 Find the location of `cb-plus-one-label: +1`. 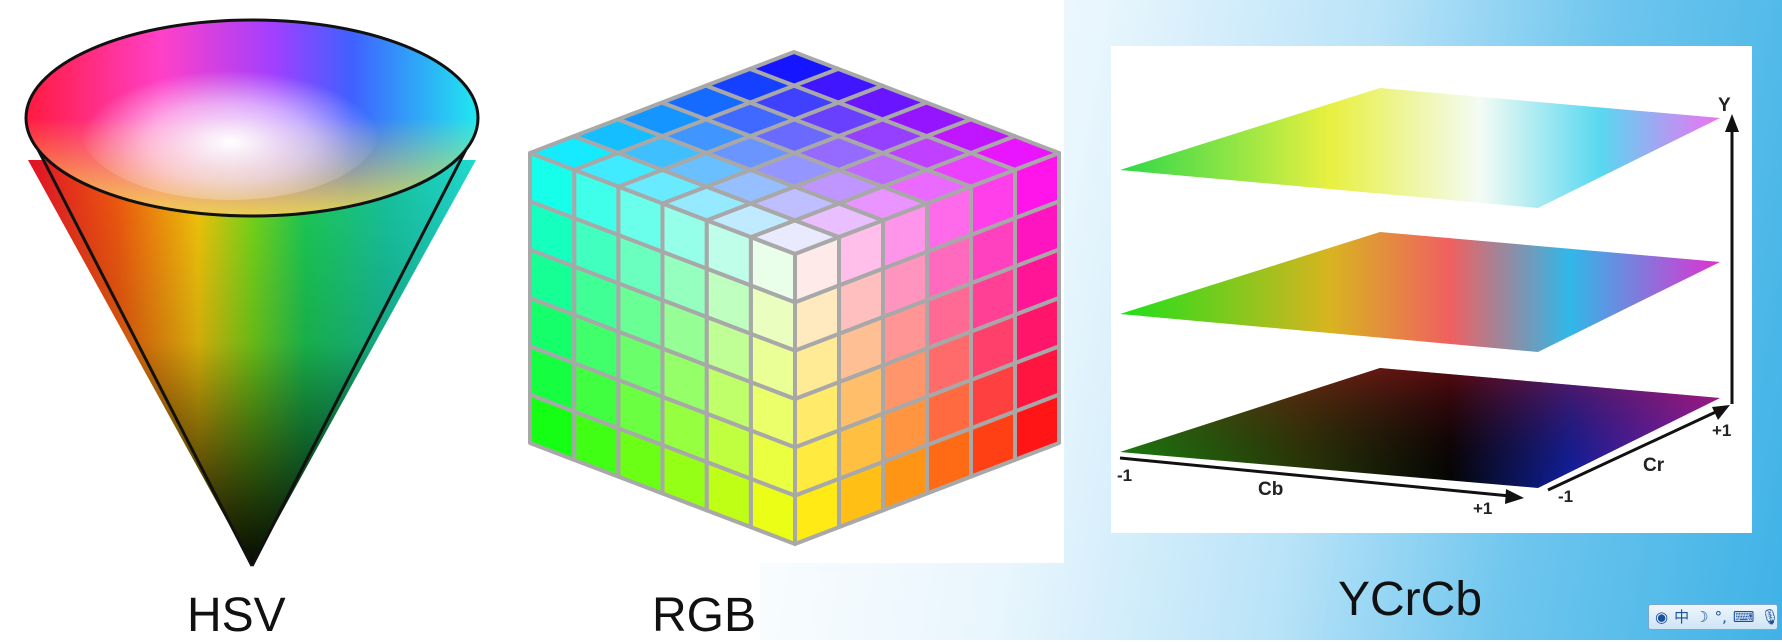

cb-plus-one-label: +1 is located at coordinates (1483, 508).